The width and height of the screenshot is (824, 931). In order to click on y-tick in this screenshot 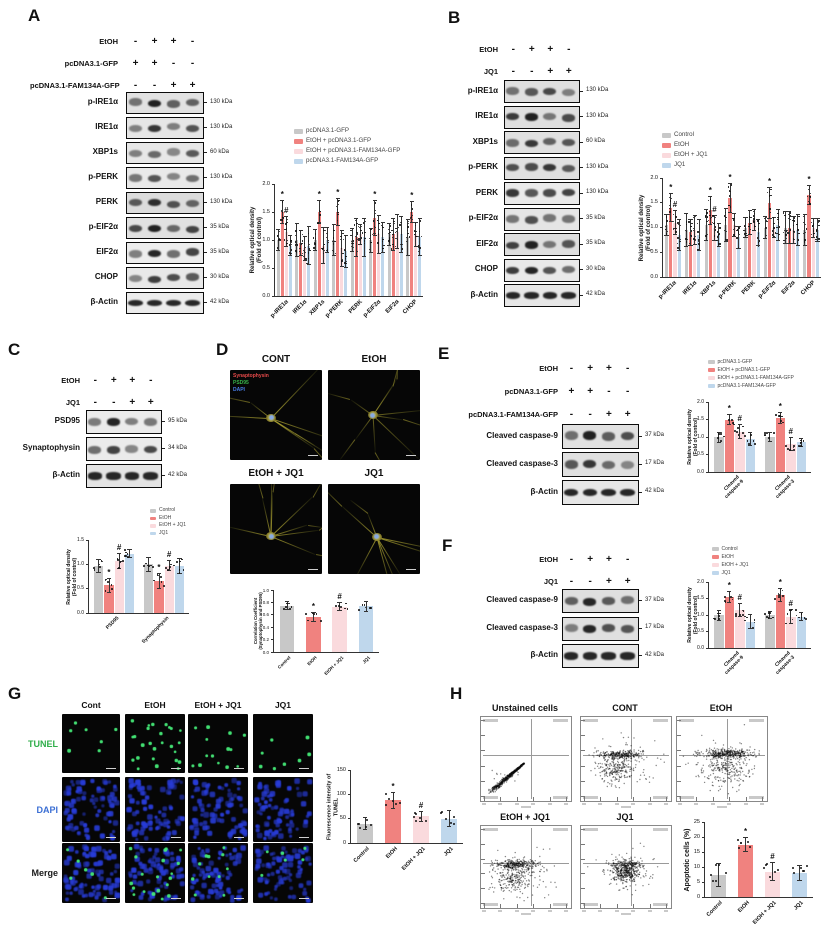, I will do `click(707, 402)`.